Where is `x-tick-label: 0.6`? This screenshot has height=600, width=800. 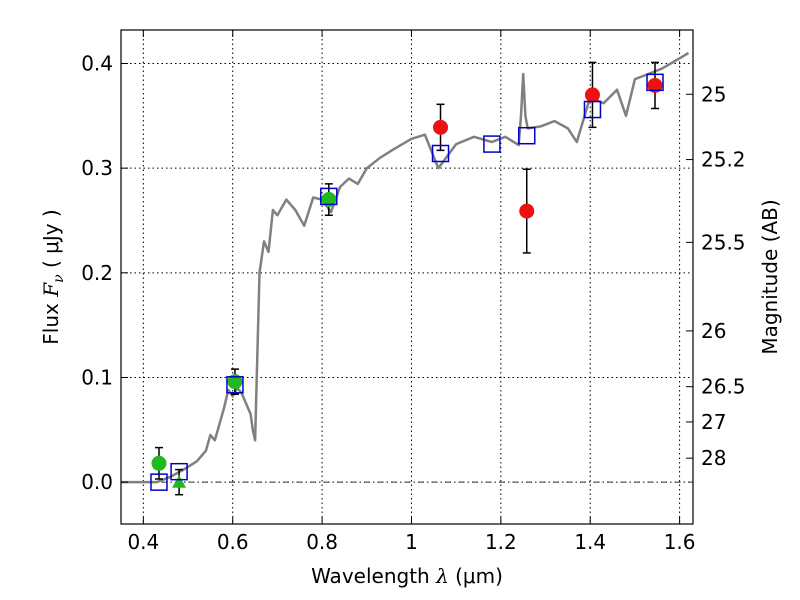 x-tick-label: 0.6 is located at coordinates (233, 542).